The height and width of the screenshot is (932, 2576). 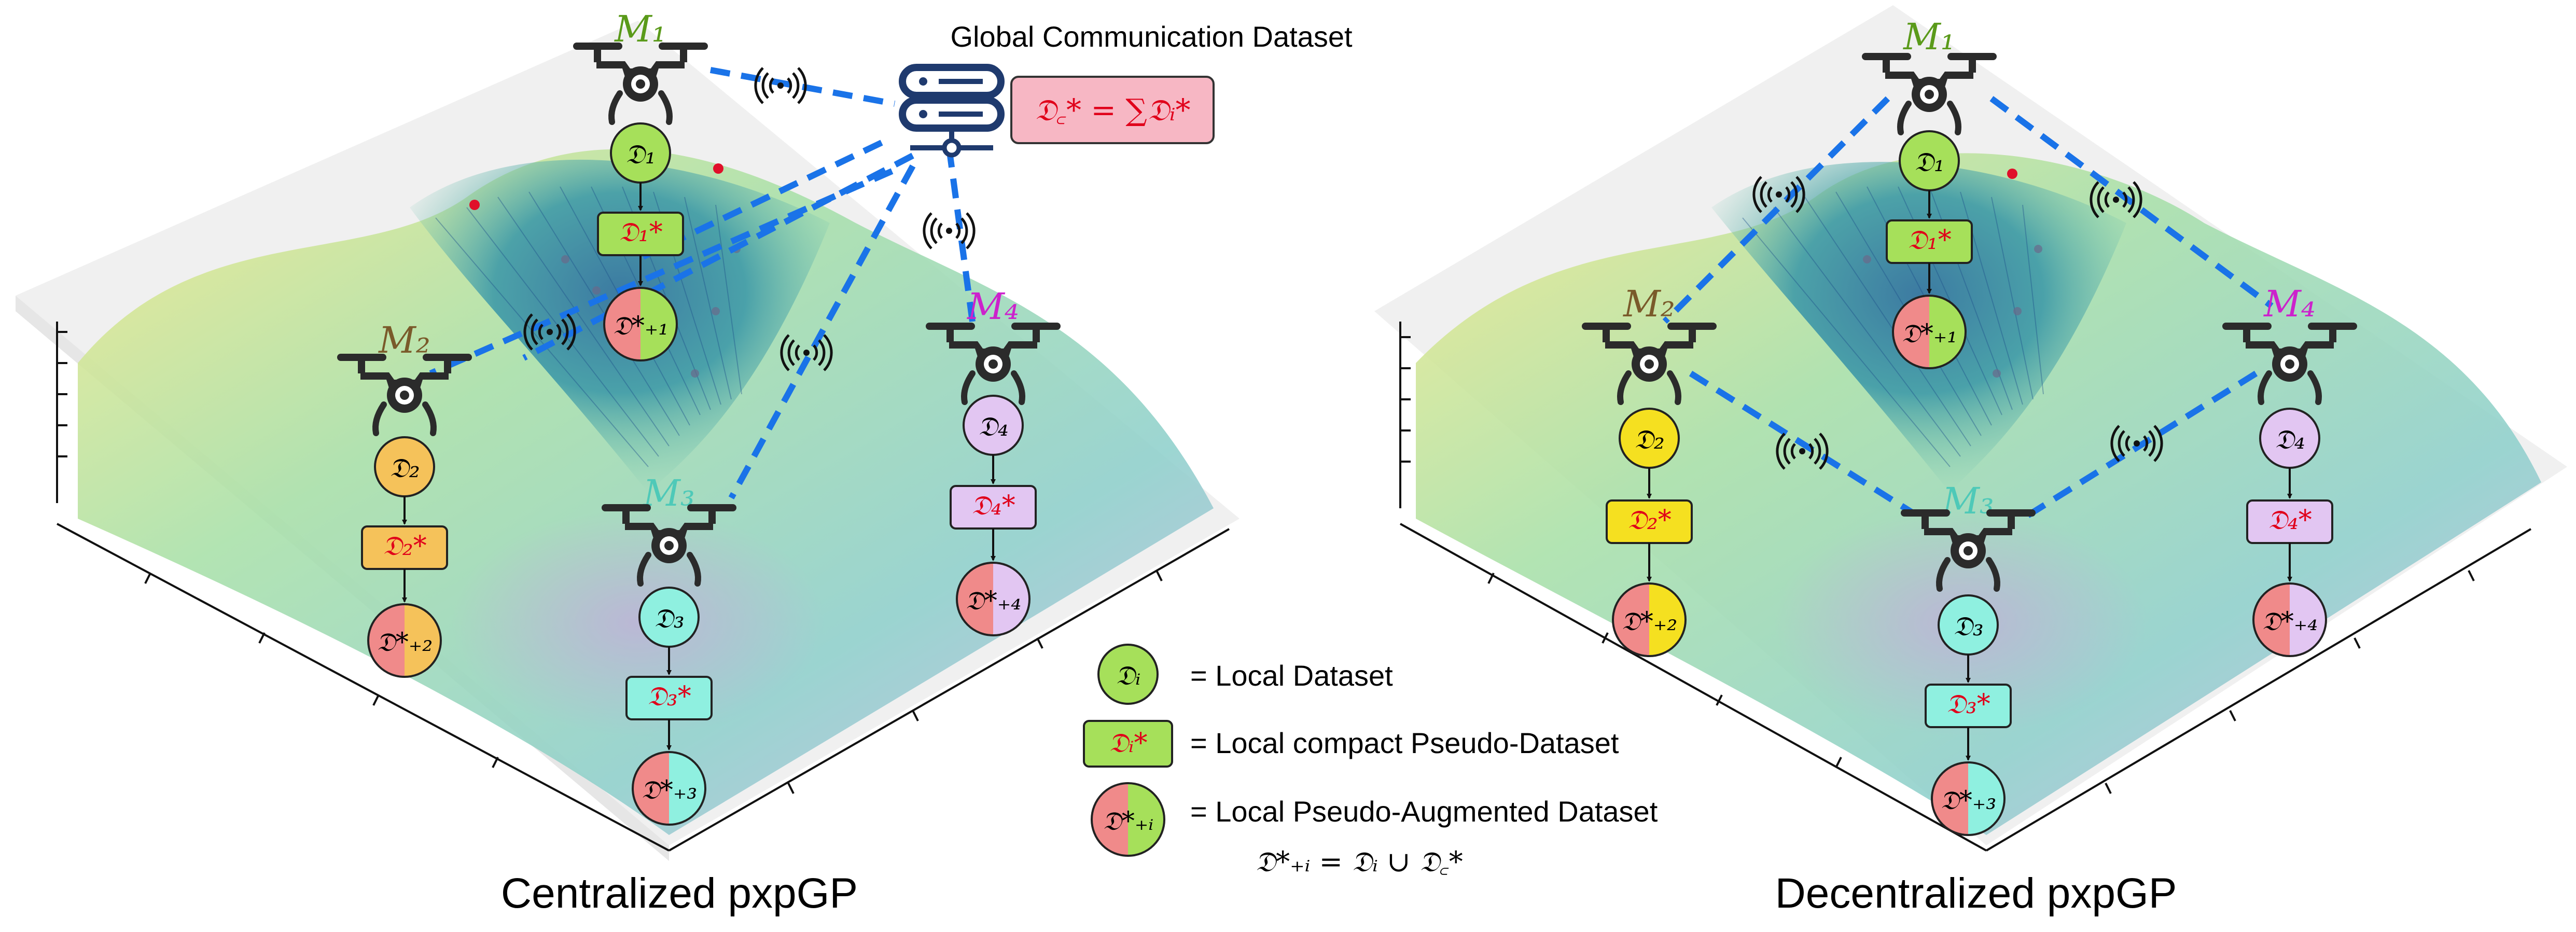 I want to click on centralized-caption: Centralized pxpGP, so click(x=679, y=893).